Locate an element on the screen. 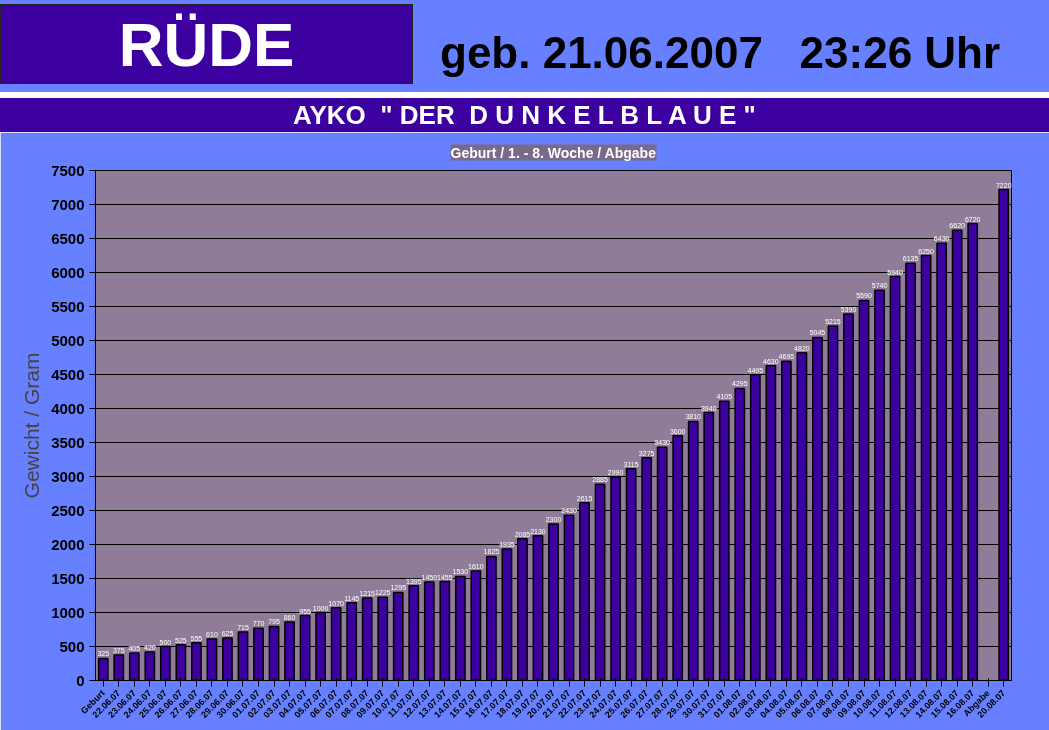  y-tick-label: 4500 is located at coordinates (68, 374).